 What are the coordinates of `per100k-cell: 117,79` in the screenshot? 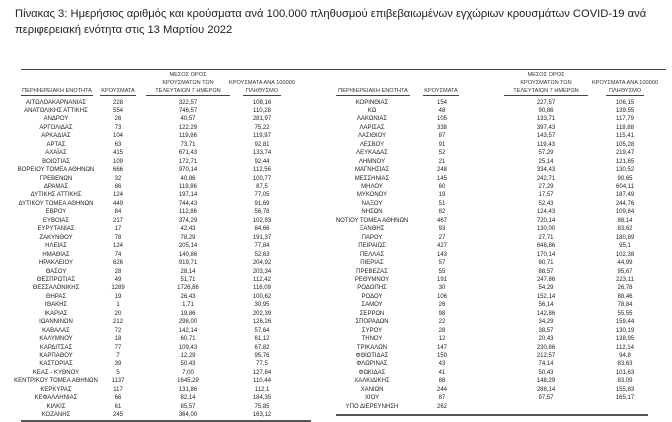 It's located at (625, 119).